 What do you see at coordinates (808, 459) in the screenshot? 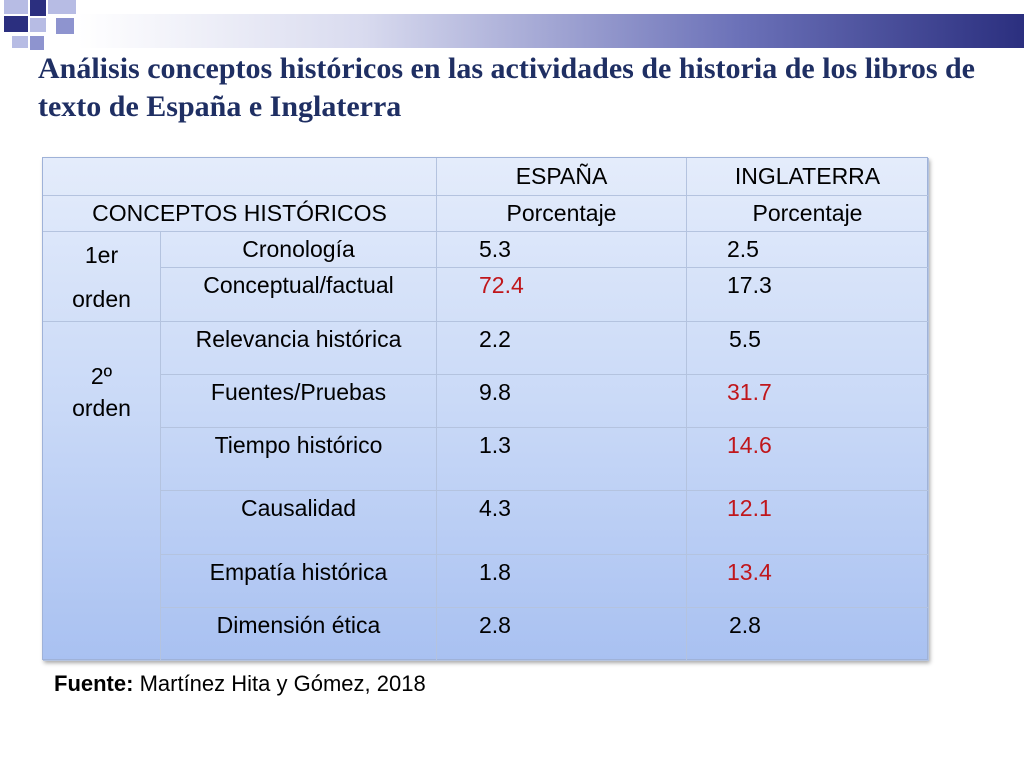
I see `inglaterra-value-cell-highlight: 14.6` at bounding box center [808, 459].